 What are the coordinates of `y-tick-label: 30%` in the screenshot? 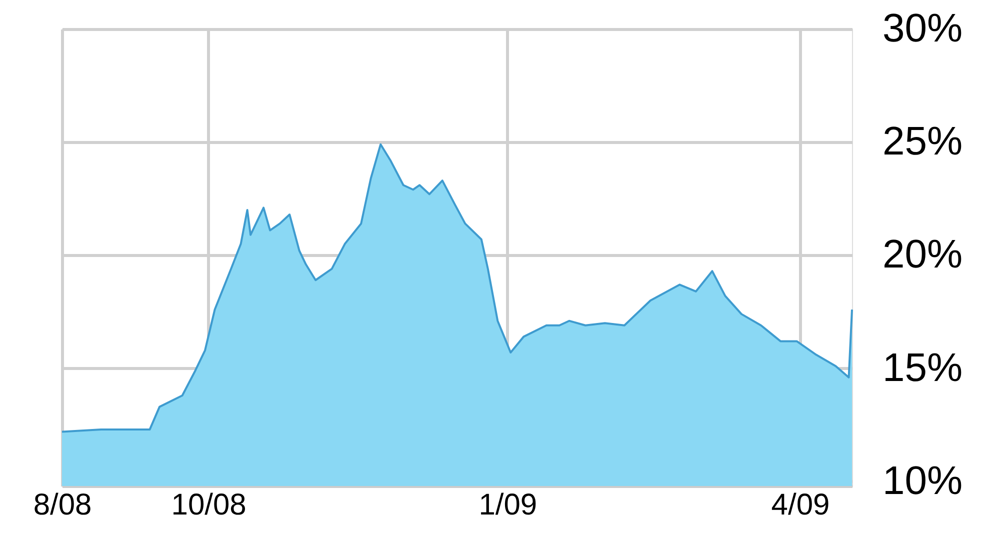 It's located at (922, 28).